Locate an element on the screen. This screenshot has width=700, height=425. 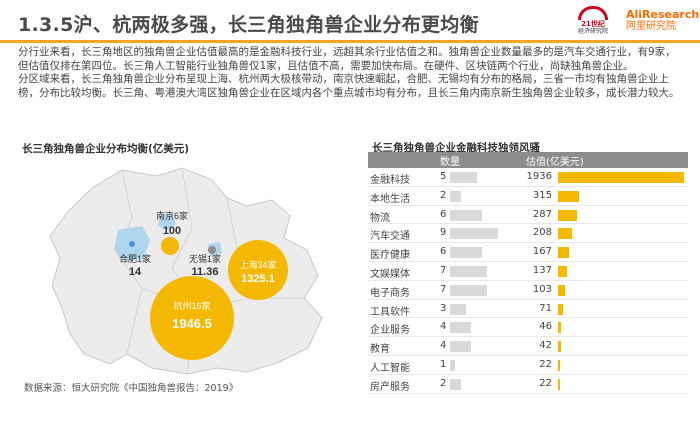
table-row: 文娱媒体 7 137 is located at coordinates (528, 271).